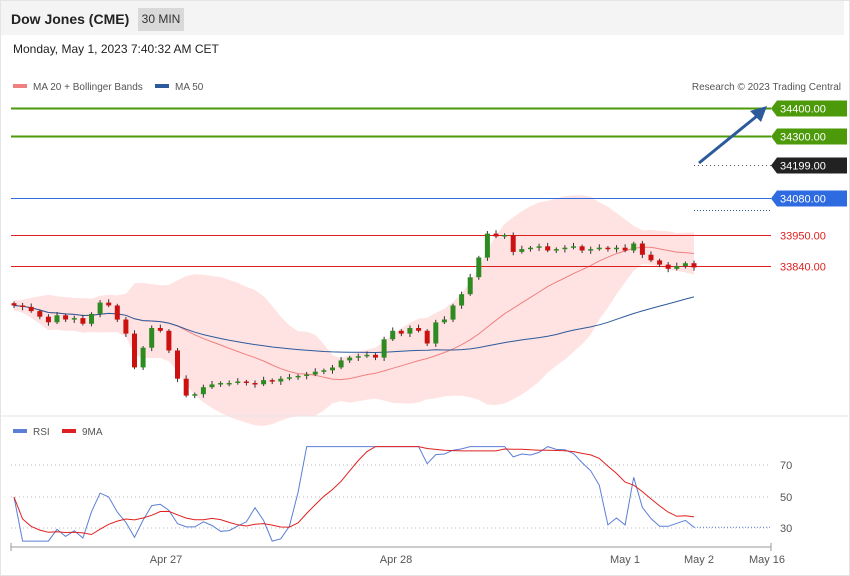 The width and height of the screenshot is (850, 576). I want to click on ma50-legend-label: MA 50, so click(189, 87).